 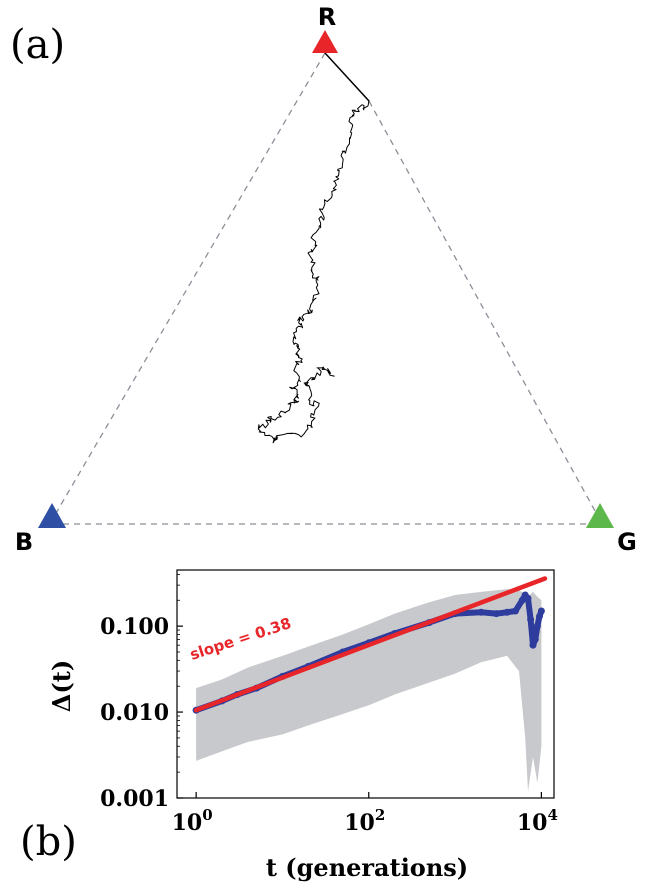 I want to click on x-axis-ticks: 10⁰ 10² 10⁴, so click(x=365, y=814).